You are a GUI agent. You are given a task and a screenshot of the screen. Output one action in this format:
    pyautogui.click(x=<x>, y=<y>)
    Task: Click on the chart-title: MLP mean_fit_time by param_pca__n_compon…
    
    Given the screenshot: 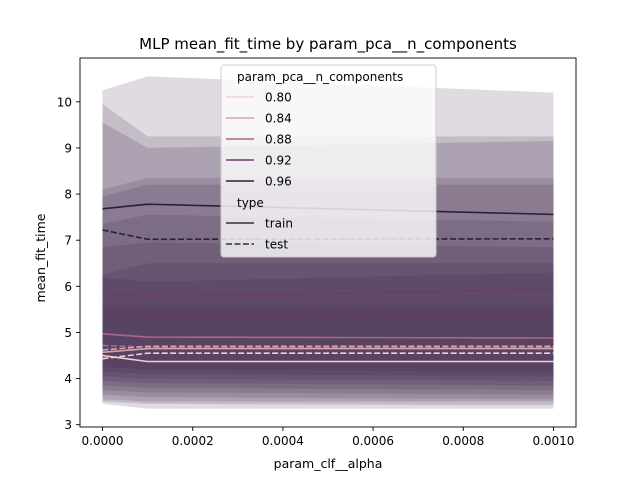 What is the action you would take?
    pyautogui.click(x=328, y=44)
    